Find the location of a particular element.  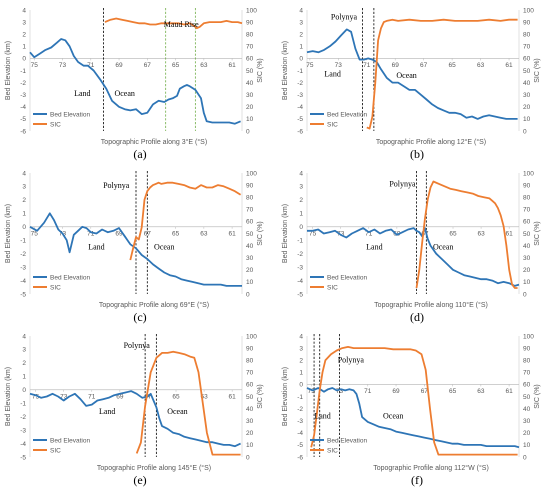

y-tick-label: -3 is located at coordinates (300, 421).